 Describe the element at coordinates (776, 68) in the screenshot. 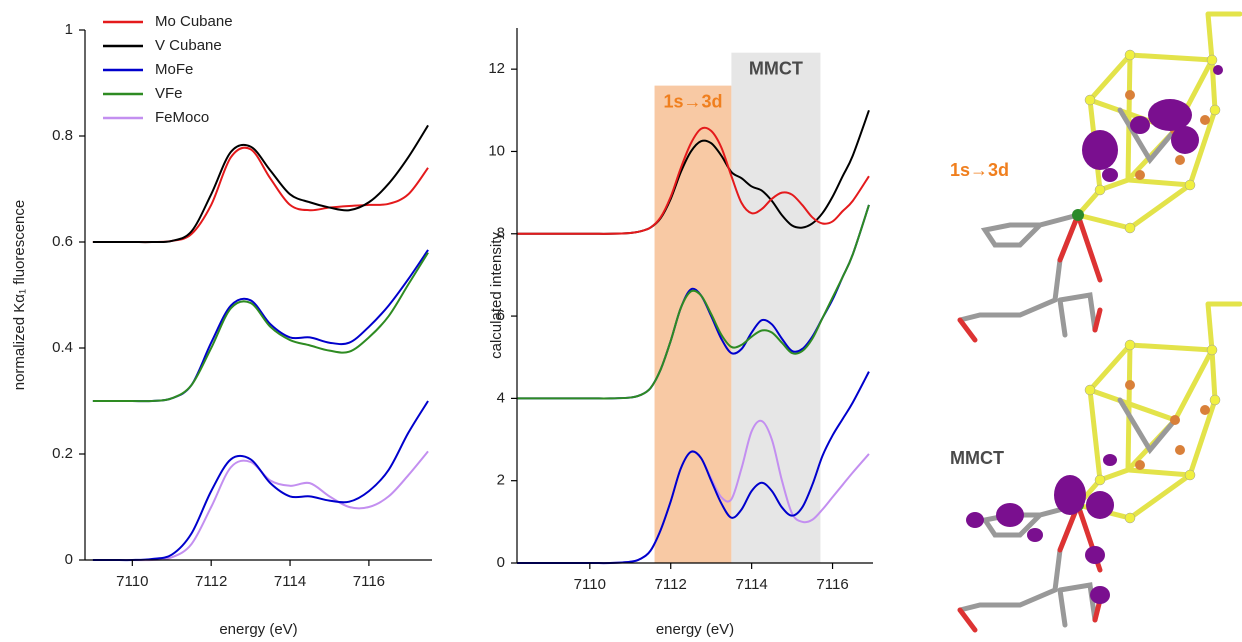

I see `region-label: MMCT` at that location.